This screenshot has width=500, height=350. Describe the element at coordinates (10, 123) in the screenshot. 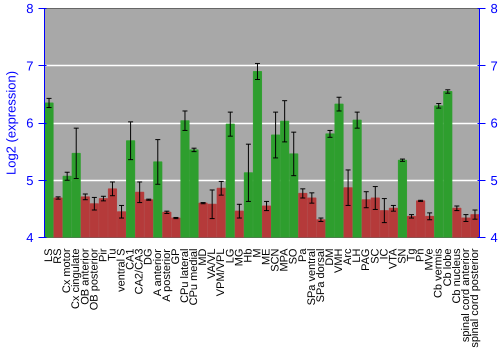

I see `y-axis-title: Log2 (expression)` at that location.